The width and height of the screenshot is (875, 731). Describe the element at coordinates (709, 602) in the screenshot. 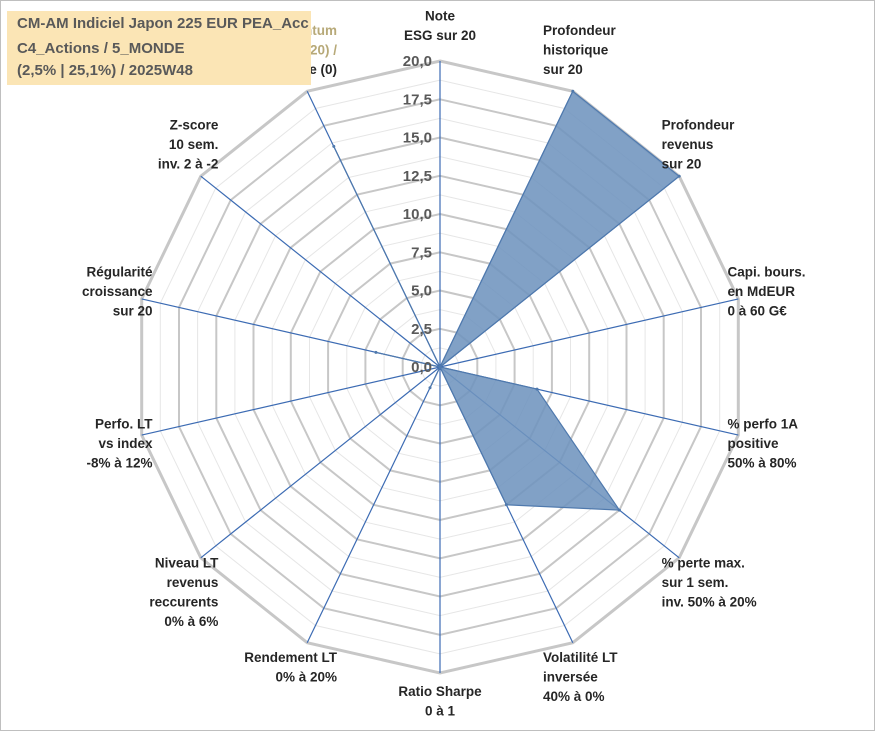

I see `category-label-line: inv. 50% à 20%` at that location.